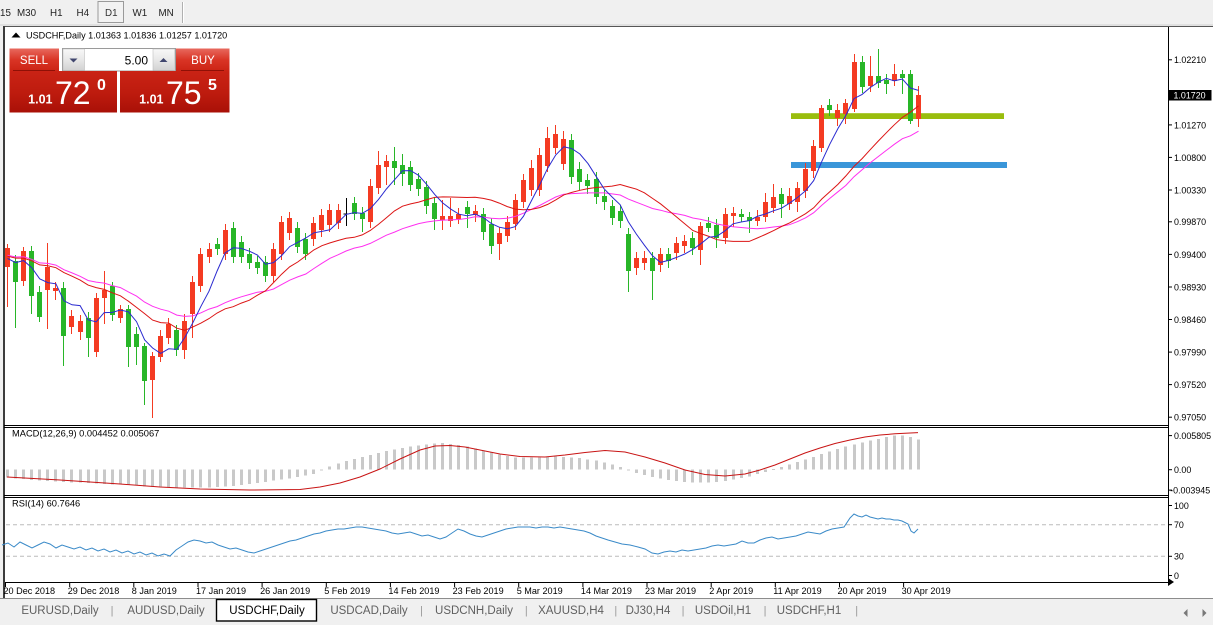 The image size is (1213, 625). What do you see at coordinates (56, 13) in the screenshot?
I see `svg-text: H1` at bounding box center [56, 13].